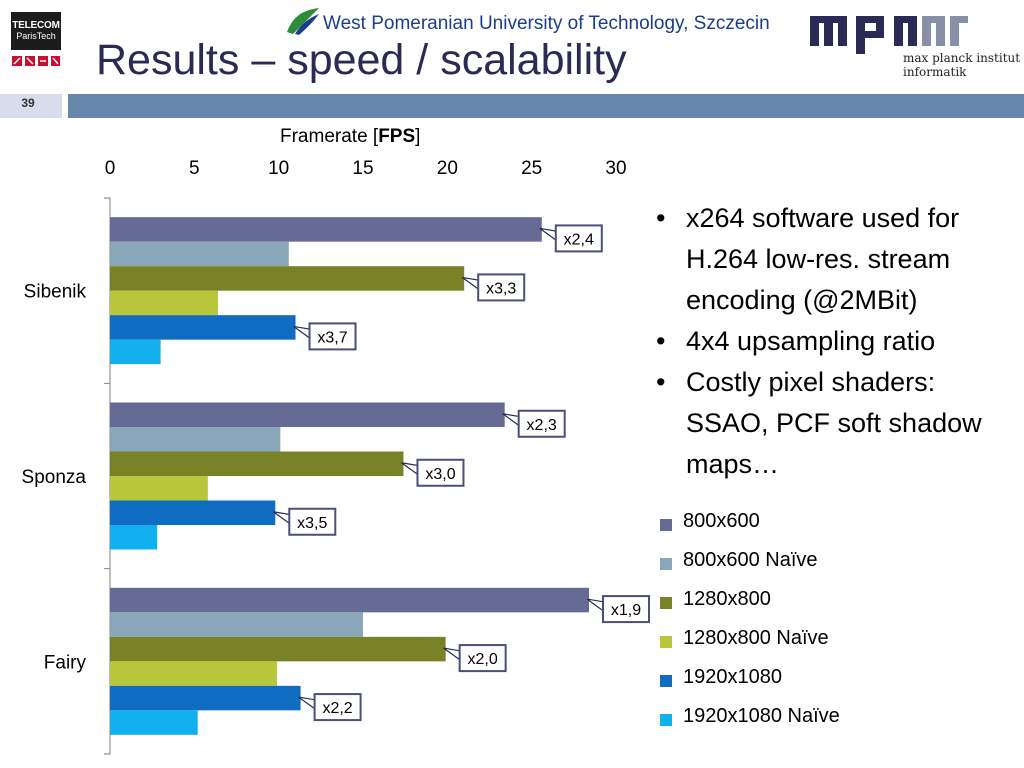 Image resolution: width=1024 pixels, height=768 pixels. I want to click on mpi-logo-line1: max planck institut, so click(962, 58).